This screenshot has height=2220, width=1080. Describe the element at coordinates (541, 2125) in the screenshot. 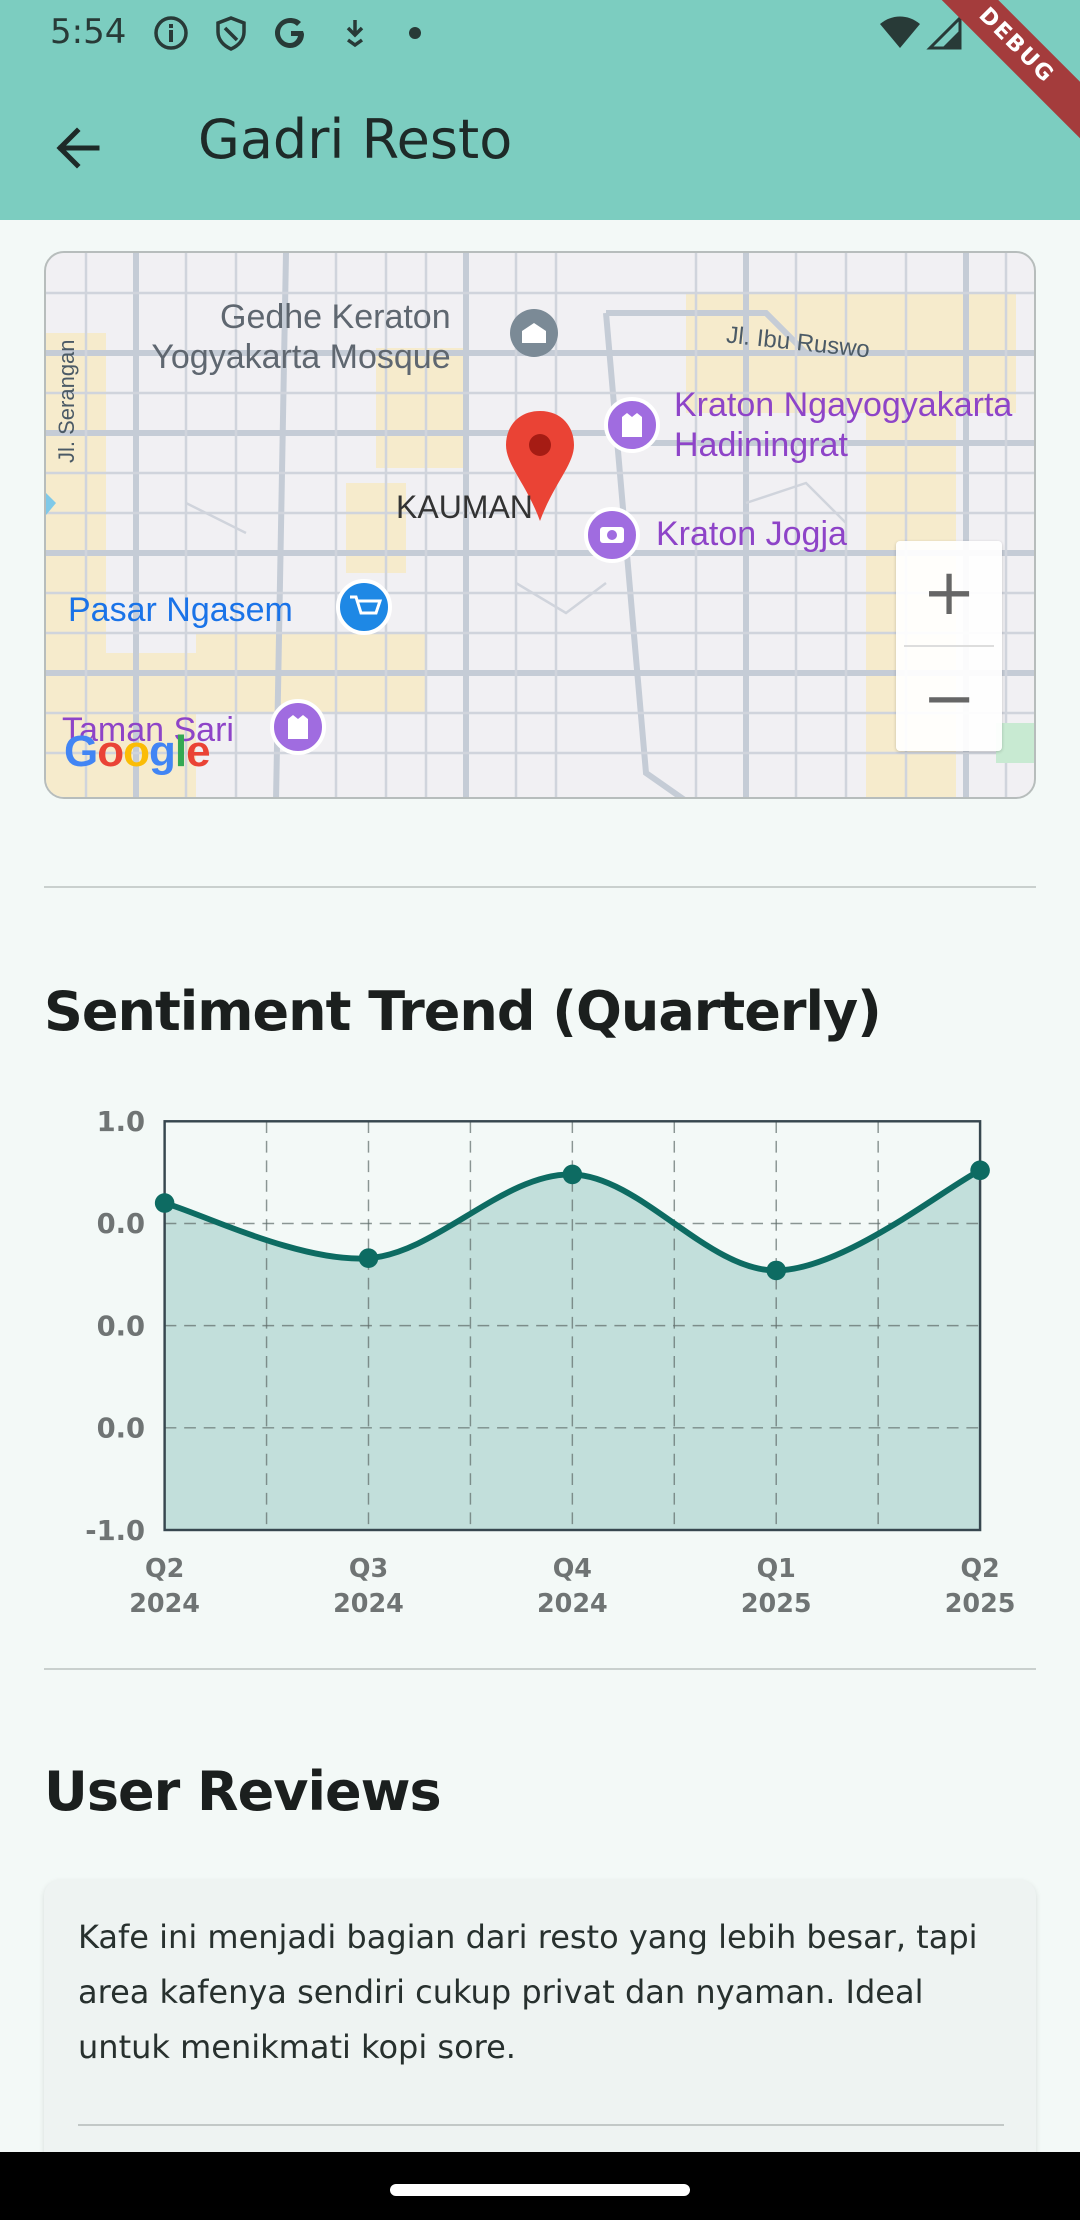

I see `review-divider` at that location.